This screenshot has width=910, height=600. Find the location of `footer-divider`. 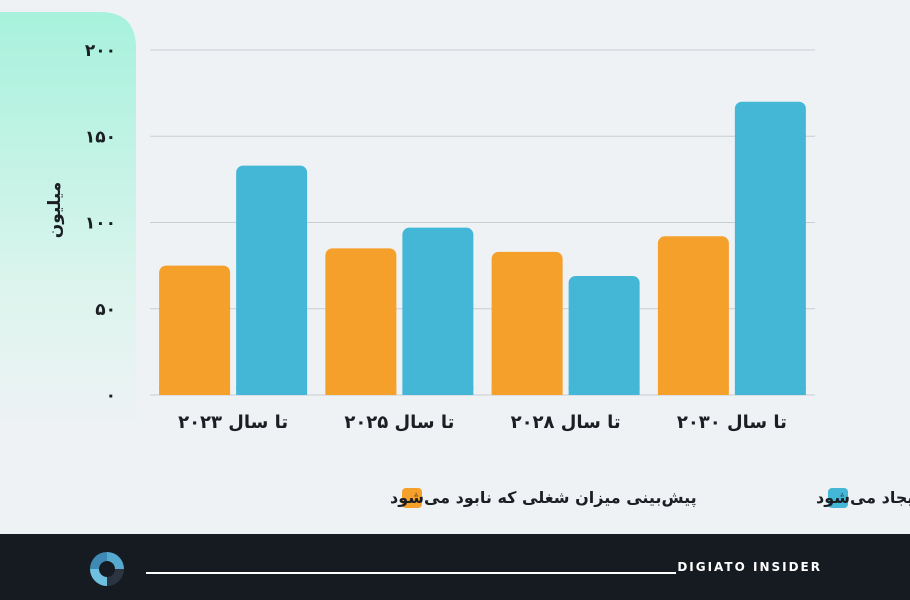

footer-divider is located at coordinates (411, 573).